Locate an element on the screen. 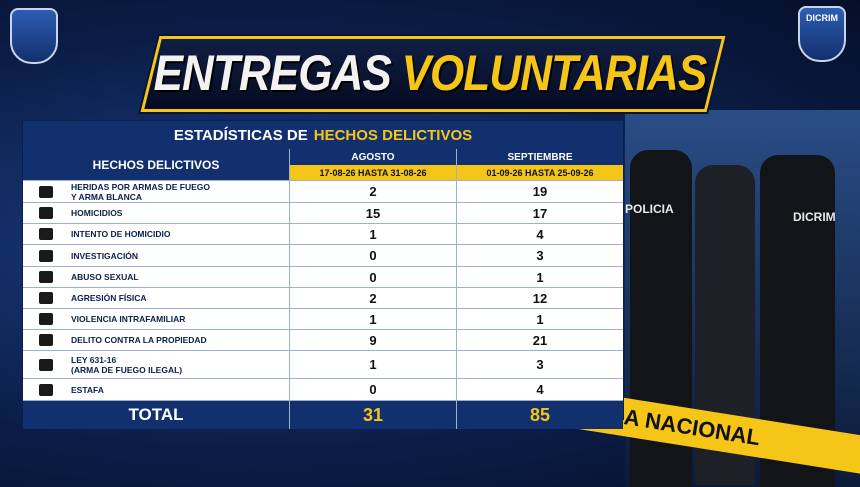  period-range: 17-08-26 HASTA 31-08-26 is located at coordinates (373, 172).